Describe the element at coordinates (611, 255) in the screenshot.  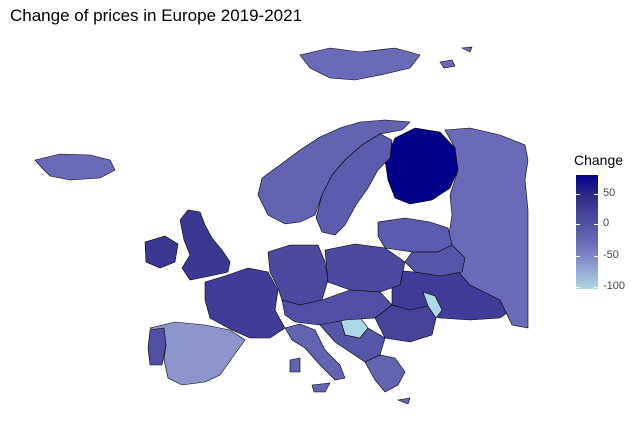
I see `legend-tick-label: -50` at that location.